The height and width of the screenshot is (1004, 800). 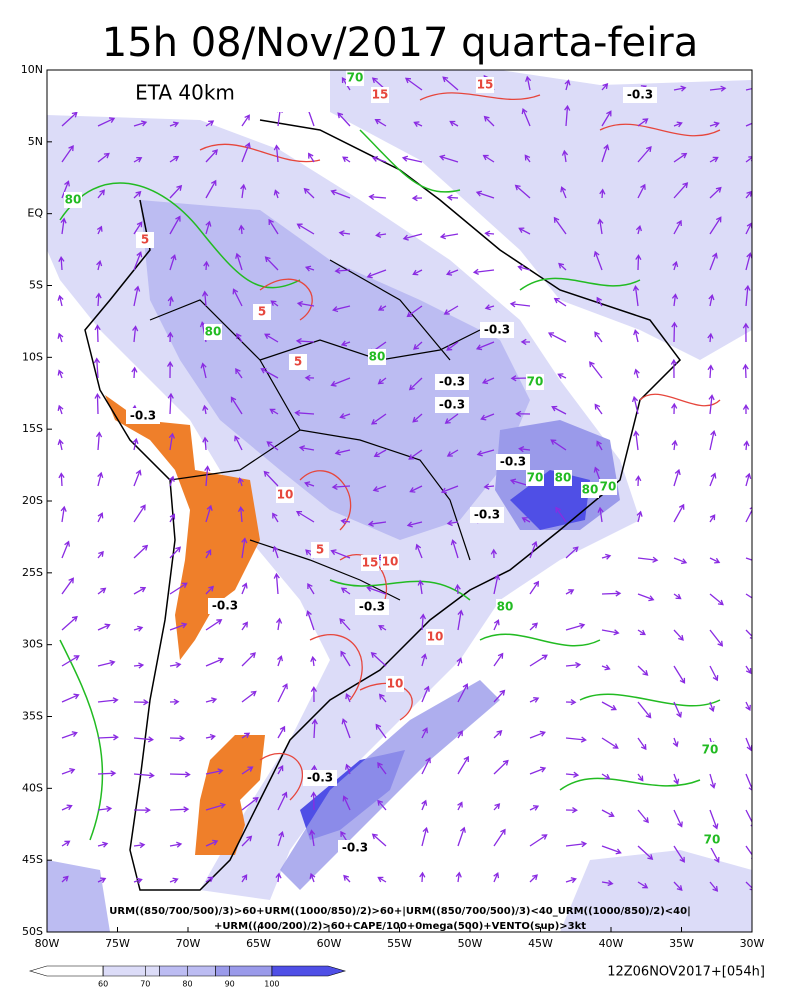 What do you see at coordinates (187, 984) in the screenshot?
I see `colorbar-label: 80` at bounding box center [187, 984].